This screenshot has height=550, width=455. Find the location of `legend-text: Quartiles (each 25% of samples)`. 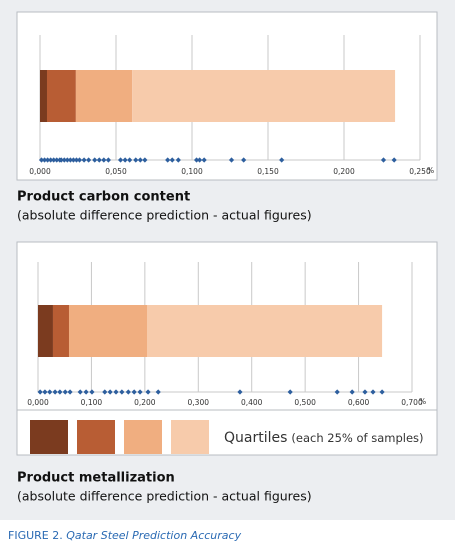

legend-text: Quartiles (each 25% of samples) is located at coordinates (324, 438).